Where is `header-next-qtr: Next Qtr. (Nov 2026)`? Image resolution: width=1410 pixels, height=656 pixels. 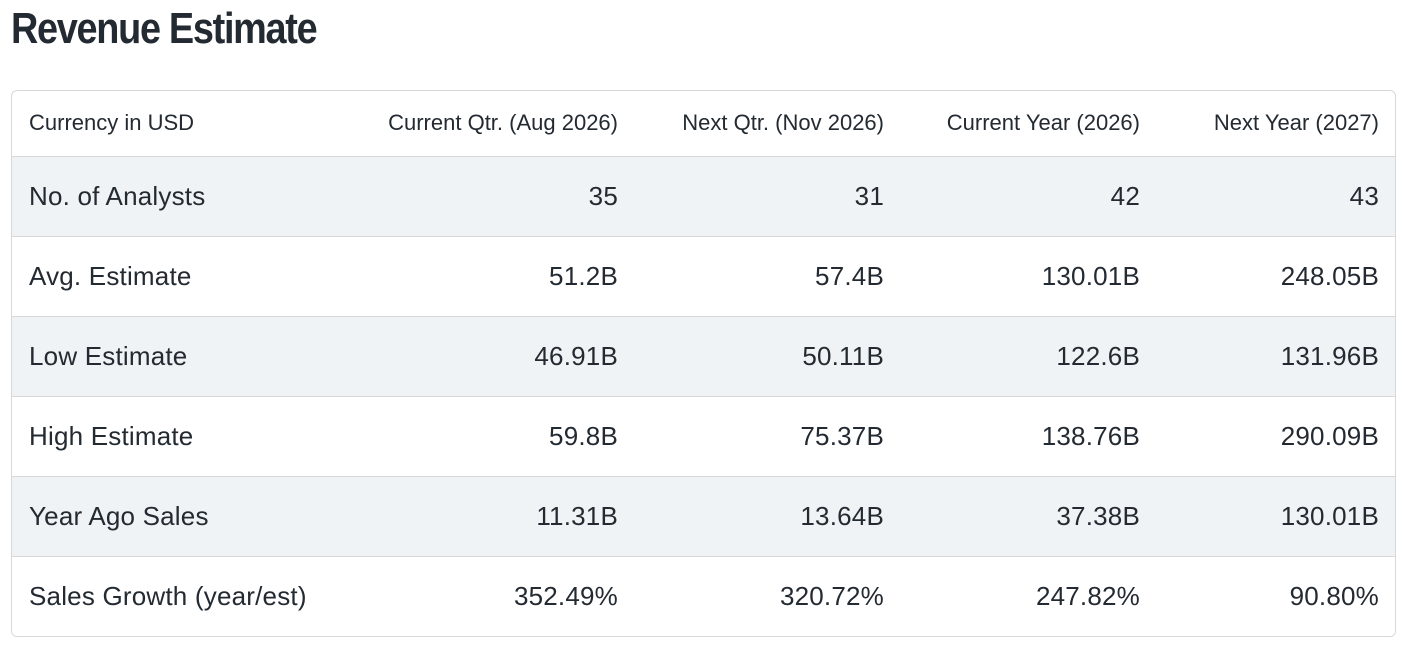 header-next-qtr: Next Qtr. (Nov 2026) is located at coordinates (767, 124).